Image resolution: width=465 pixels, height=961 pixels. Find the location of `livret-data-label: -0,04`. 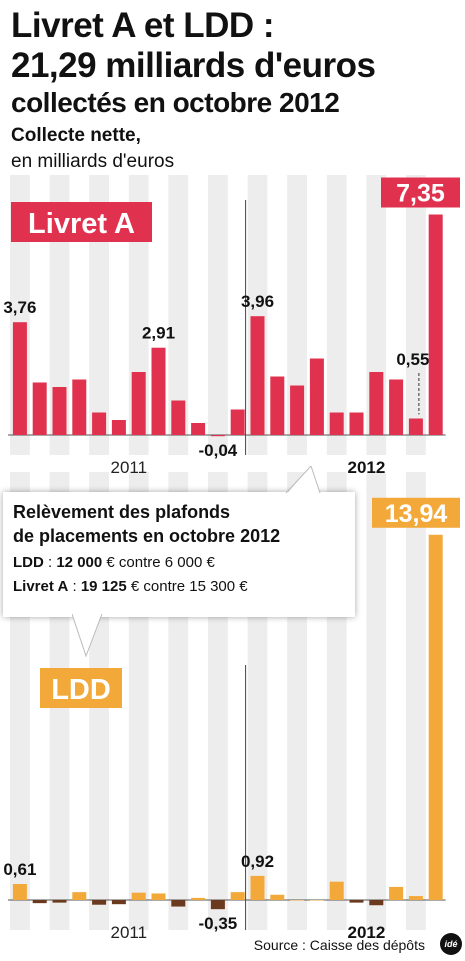

livret-data-label: -0,04 is located at coordinates (218, 450).